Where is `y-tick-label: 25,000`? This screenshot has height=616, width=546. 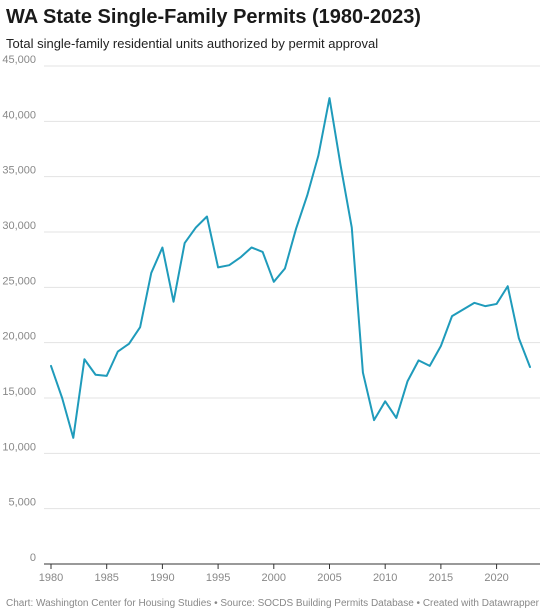 y-tick-label: 25,000 is located at coordinates (19, 281).